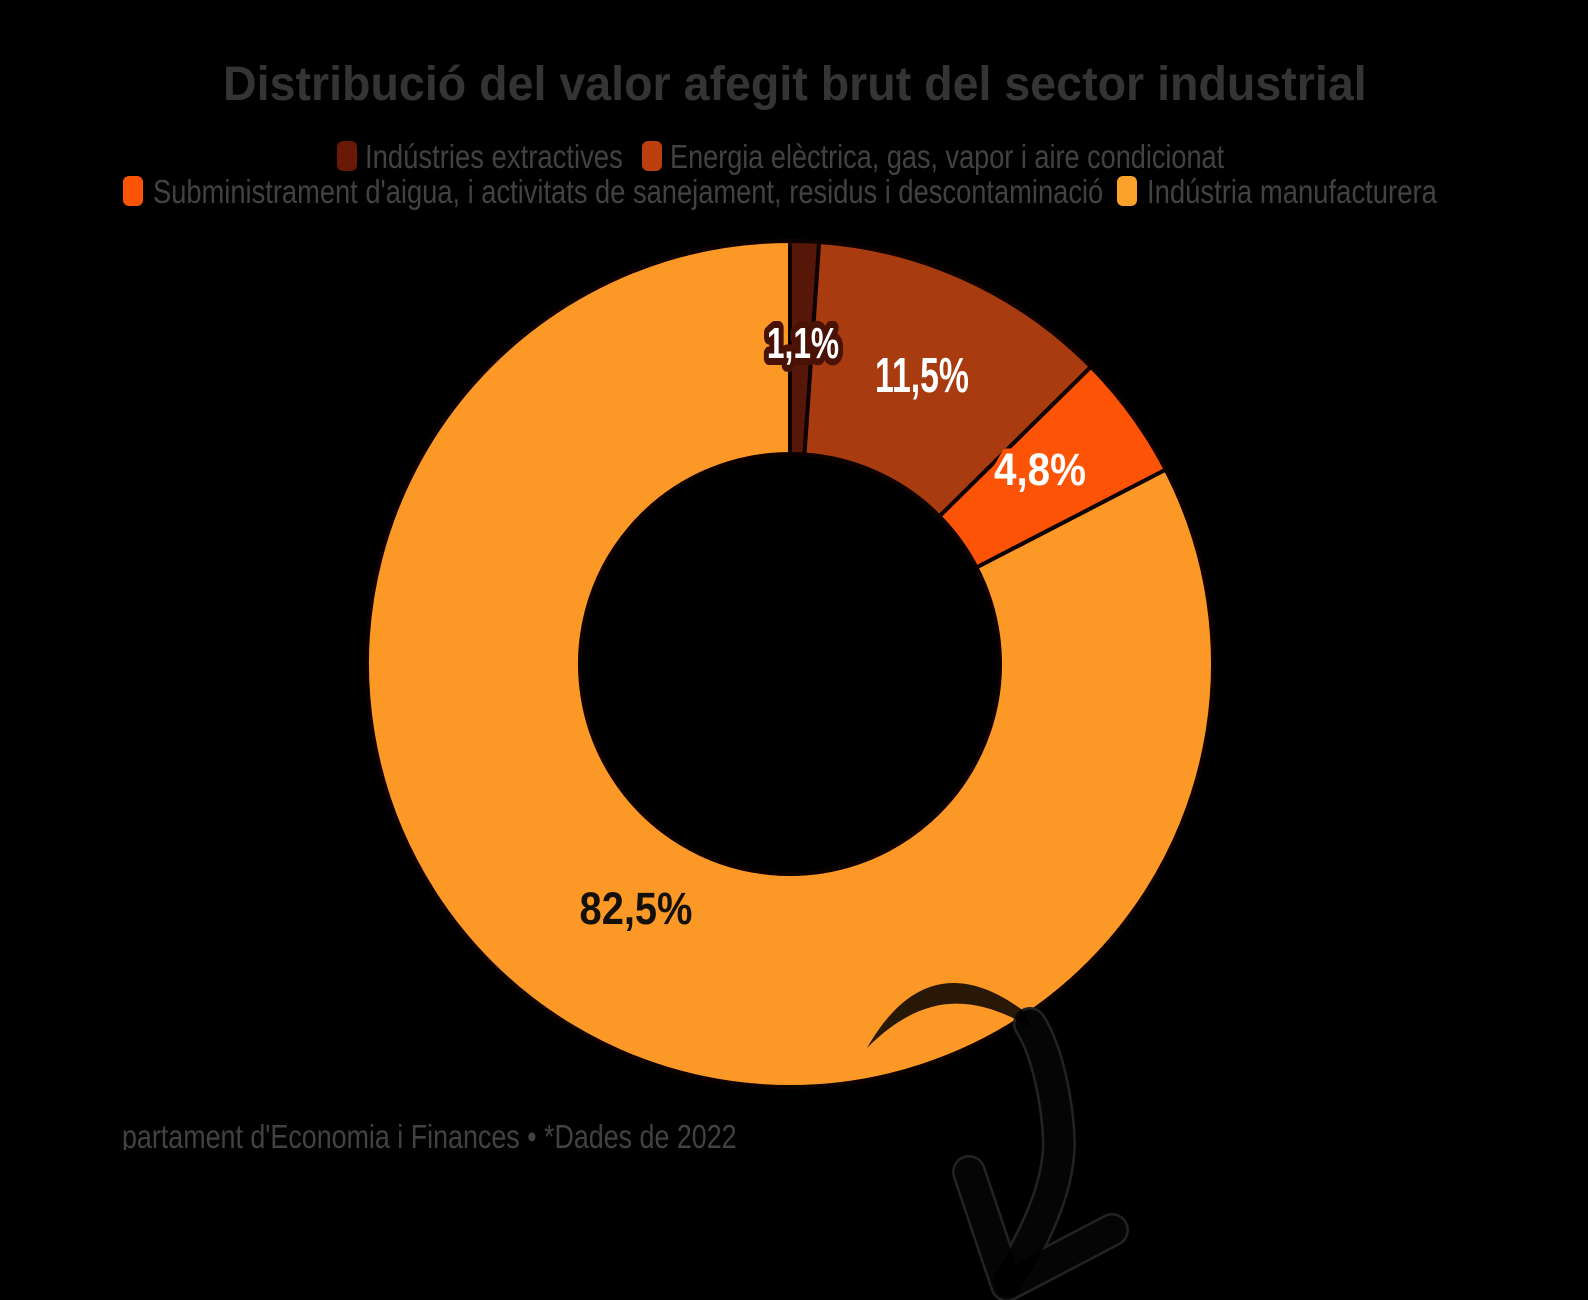 The height and width of the screenshot is (1300, 1588). I want to click on svg-text: Indústries extractives, so click(494, 158).